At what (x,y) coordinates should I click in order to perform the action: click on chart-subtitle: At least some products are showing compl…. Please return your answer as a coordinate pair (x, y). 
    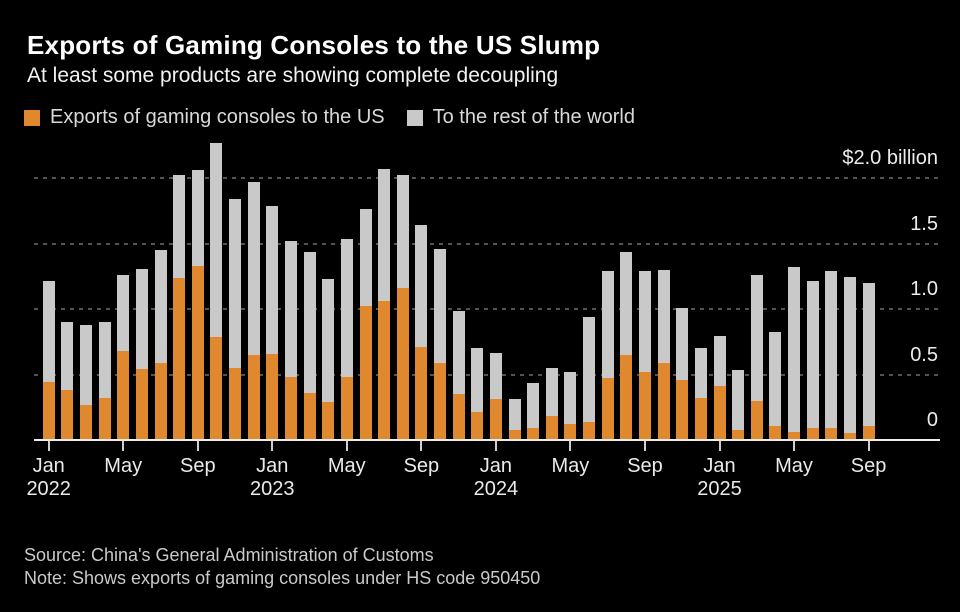
    Looking at the image, I should click on (293, 75).